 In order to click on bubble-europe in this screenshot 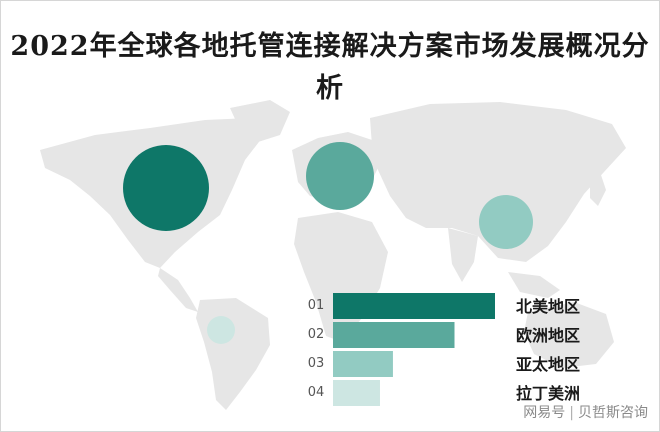, I will do `click(340, 176)`.